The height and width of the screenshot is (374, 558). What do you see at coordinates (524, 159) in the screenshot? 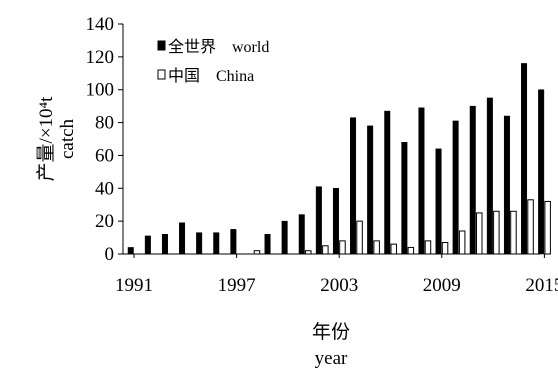
I see `bar-world-2014` at bounding box center [524, 159].